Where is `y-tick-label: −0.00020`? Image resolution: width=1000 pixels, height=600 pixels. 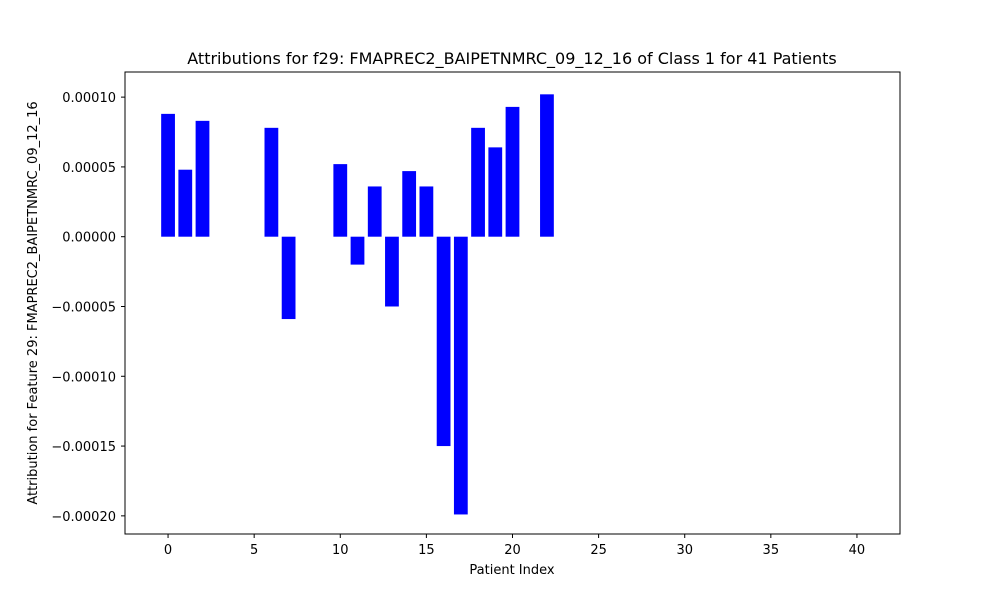 y-tick-label: −0.00020 is located at coordinates (83, 517).